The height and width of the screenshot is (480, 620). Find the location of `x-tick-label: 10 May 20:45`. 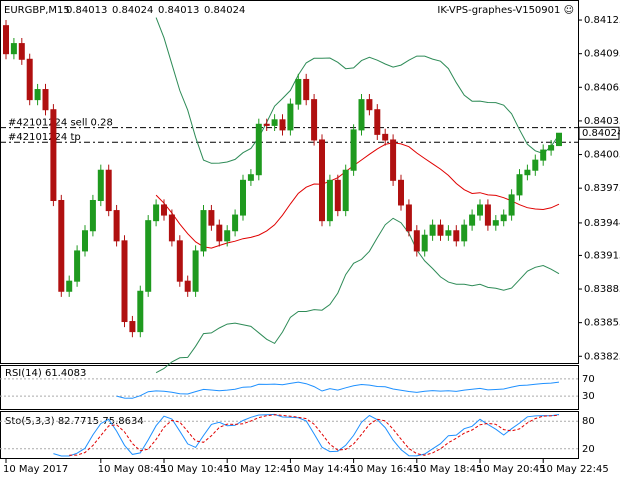

x-tick-label: 10 May 20:45 is located at coordinates (511, 469).